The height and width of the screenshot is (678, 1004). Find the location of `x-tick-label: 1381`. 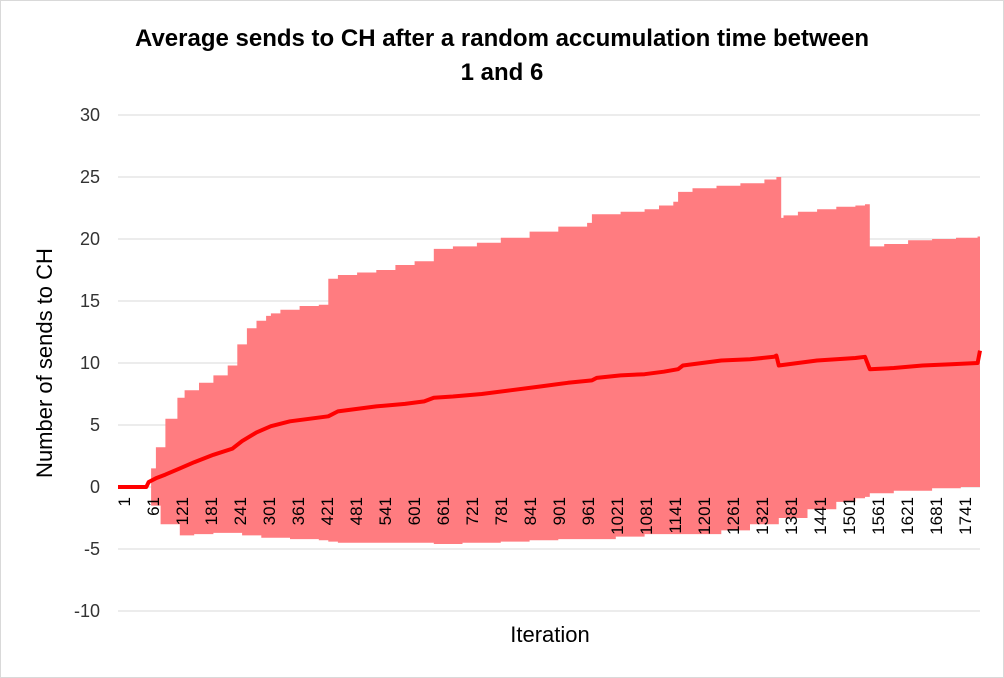

x-tick-label: 1381 is located at coordinates (791, 516).